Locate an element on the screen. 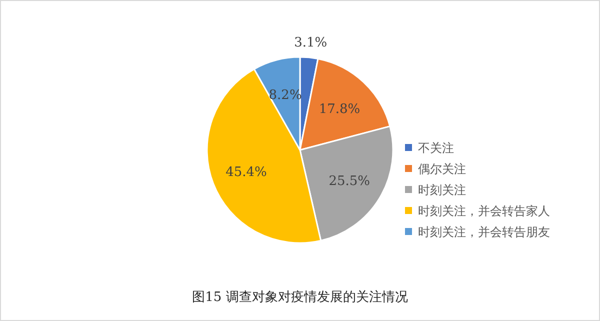  text: 图15 调查对象对疫情发展的关注情况 is located at coordinates (300, 297).